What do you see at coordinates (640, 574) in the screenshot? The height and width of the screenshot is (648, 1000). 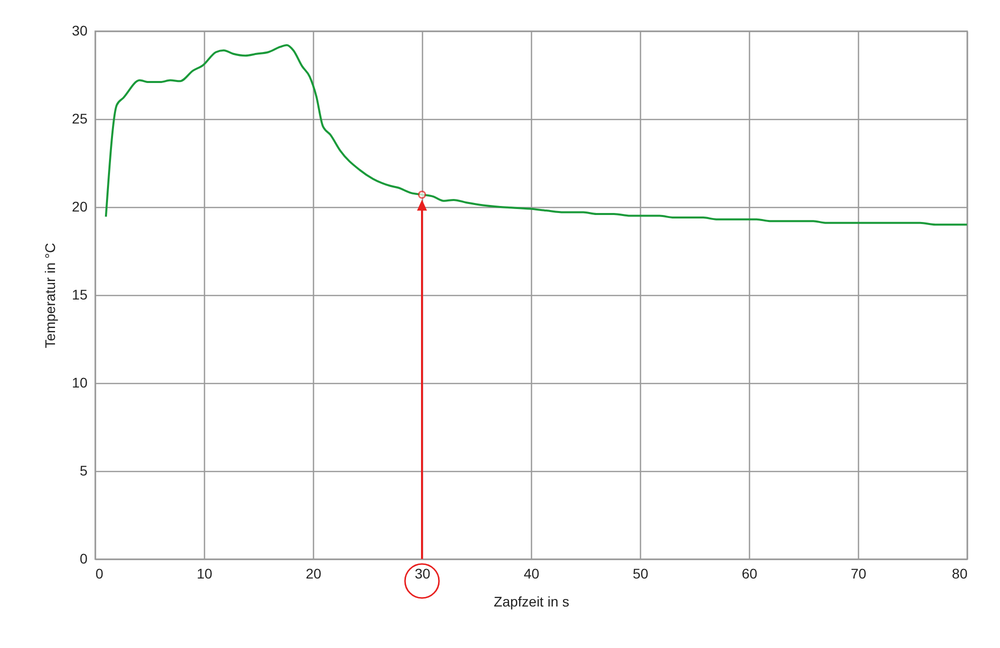 I see `x-tick-label: 50` at bounding box center [640, 574].